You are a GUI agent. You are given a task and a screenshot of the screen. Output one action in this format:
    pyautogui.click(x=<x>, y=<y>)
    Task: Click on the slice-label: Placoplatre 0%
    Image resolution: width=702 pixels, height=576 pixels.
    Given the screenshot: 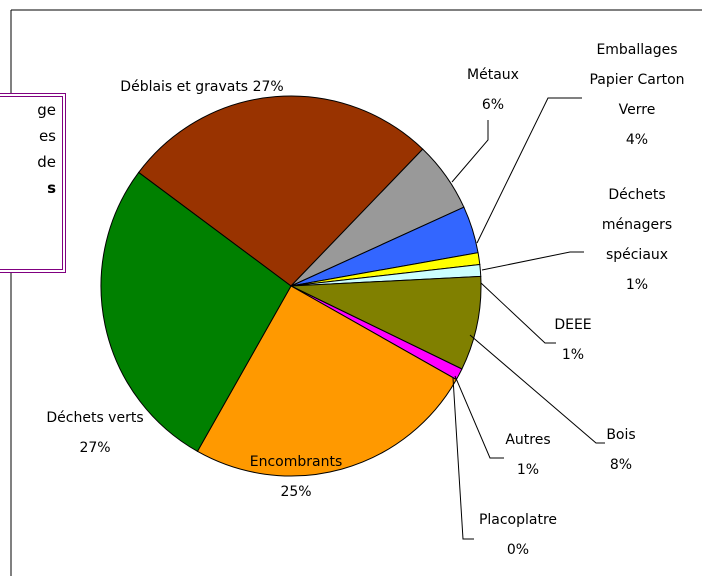 What is the action you would take?
    pyautogui.click(x=518, y=535)
    